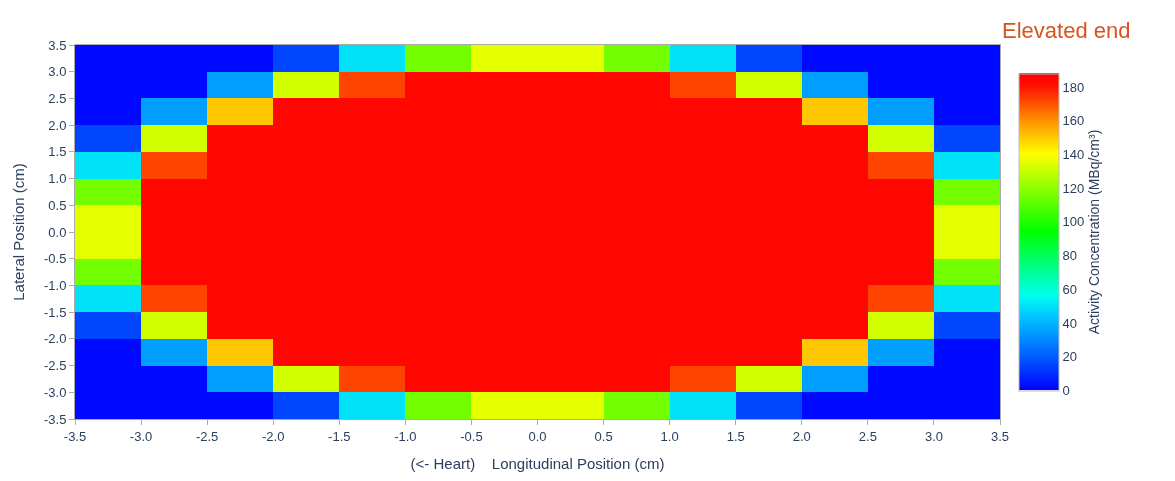  What do you see at coordinates (669, 436) in the screenshot?
I see `x-tick-label: 1.0` at bounding box center [669, 436].